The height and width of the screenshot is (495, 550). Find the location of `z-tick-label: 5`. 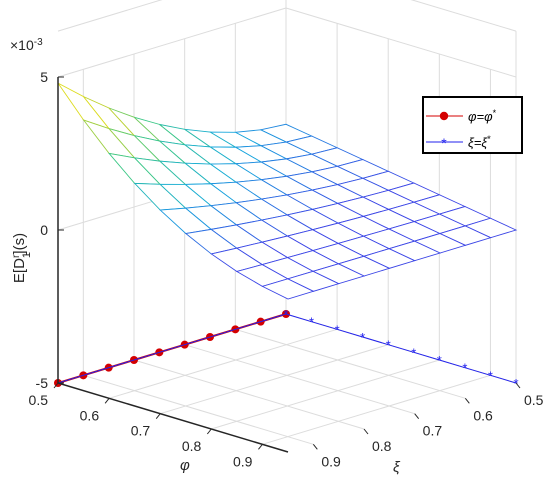

z-tick-label: 5 is located at coordinates (44, 77).